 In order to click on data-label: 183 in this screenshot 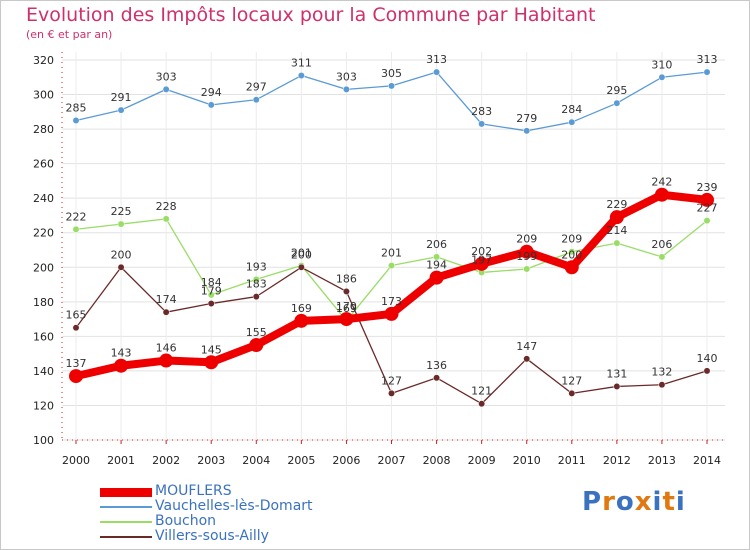, I will do `click(256, 284)`.